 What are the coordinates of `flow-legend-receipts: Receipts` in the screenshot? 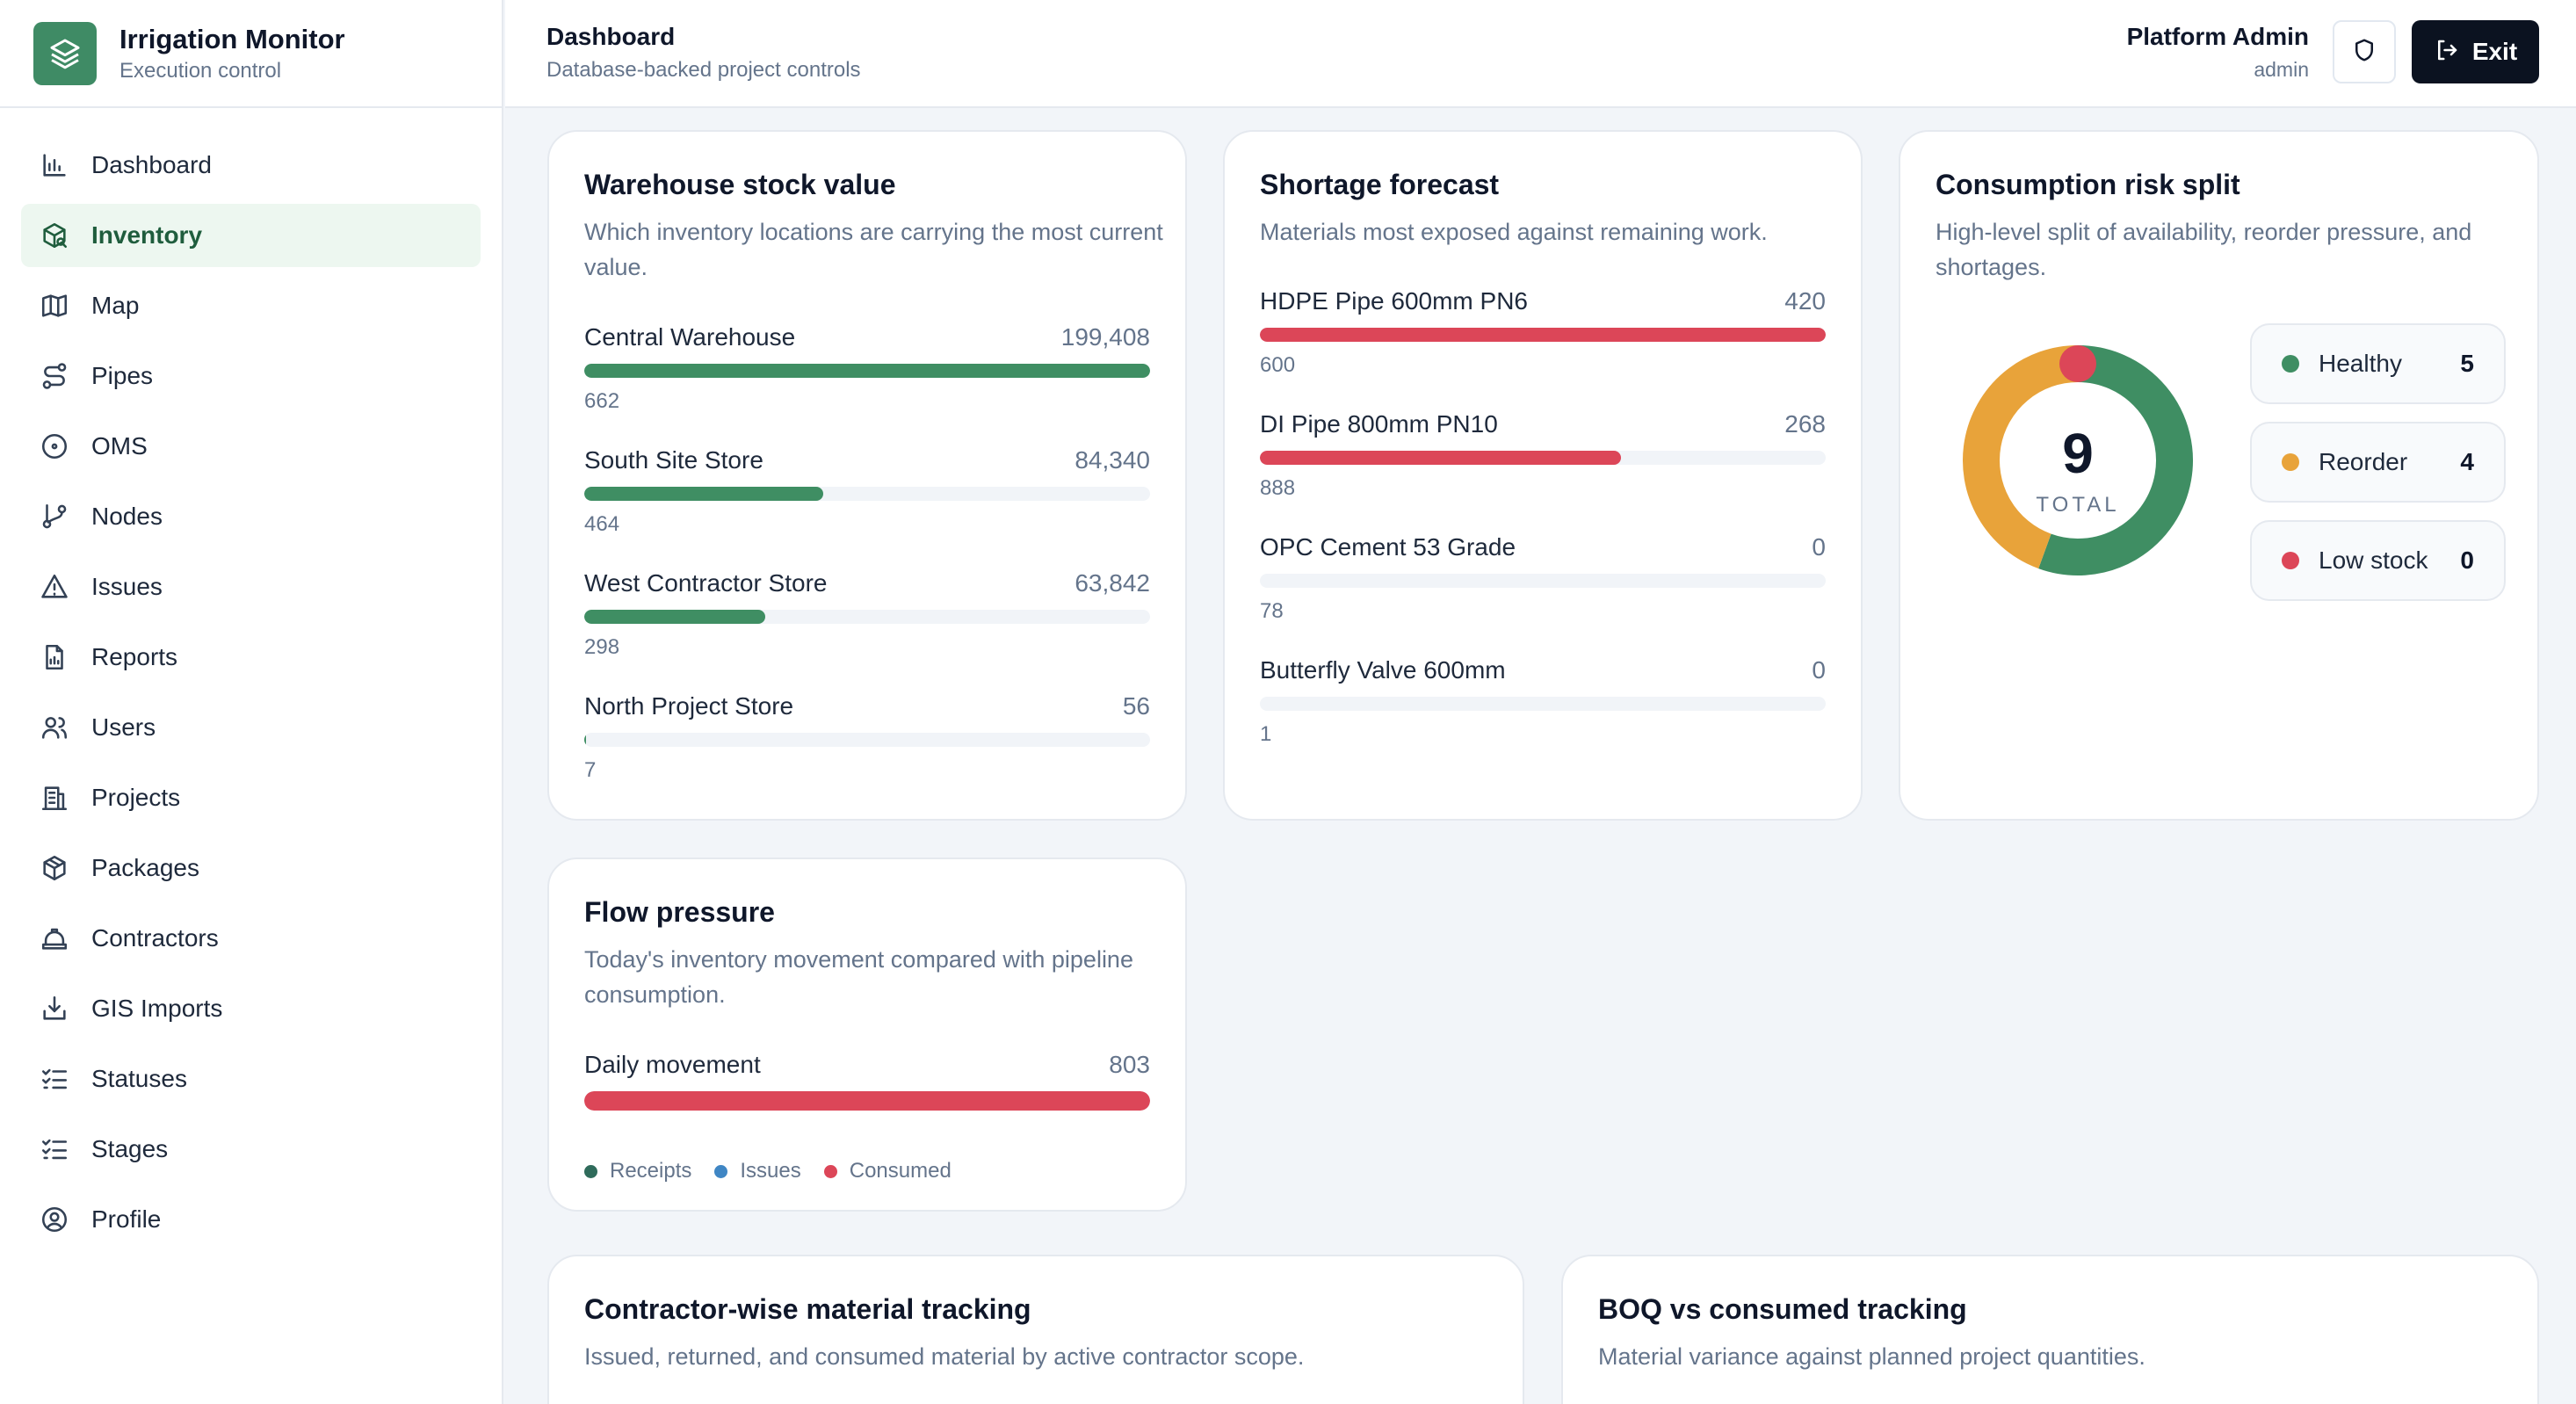 It's located at (637, 1171).